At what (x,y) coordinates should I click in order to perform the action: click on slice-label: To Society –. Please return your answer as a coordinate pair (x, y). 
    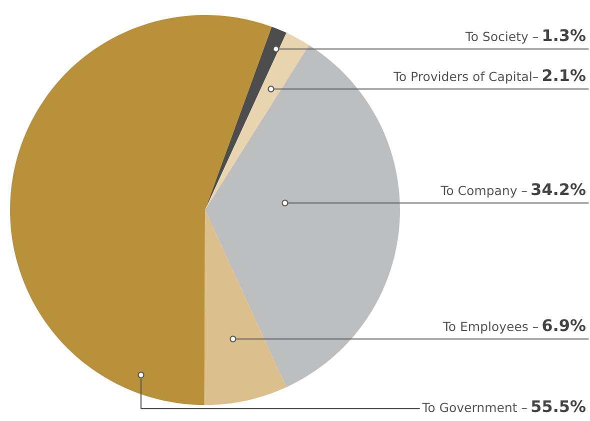
    Looking at the image, I should click on (501, 38).